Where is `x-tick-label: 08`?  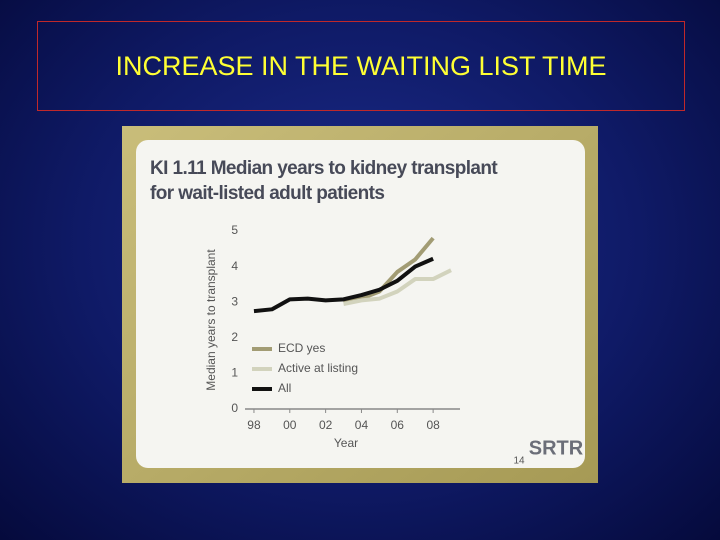
x-tick-label: 08 is located at coordinates (433, 425).